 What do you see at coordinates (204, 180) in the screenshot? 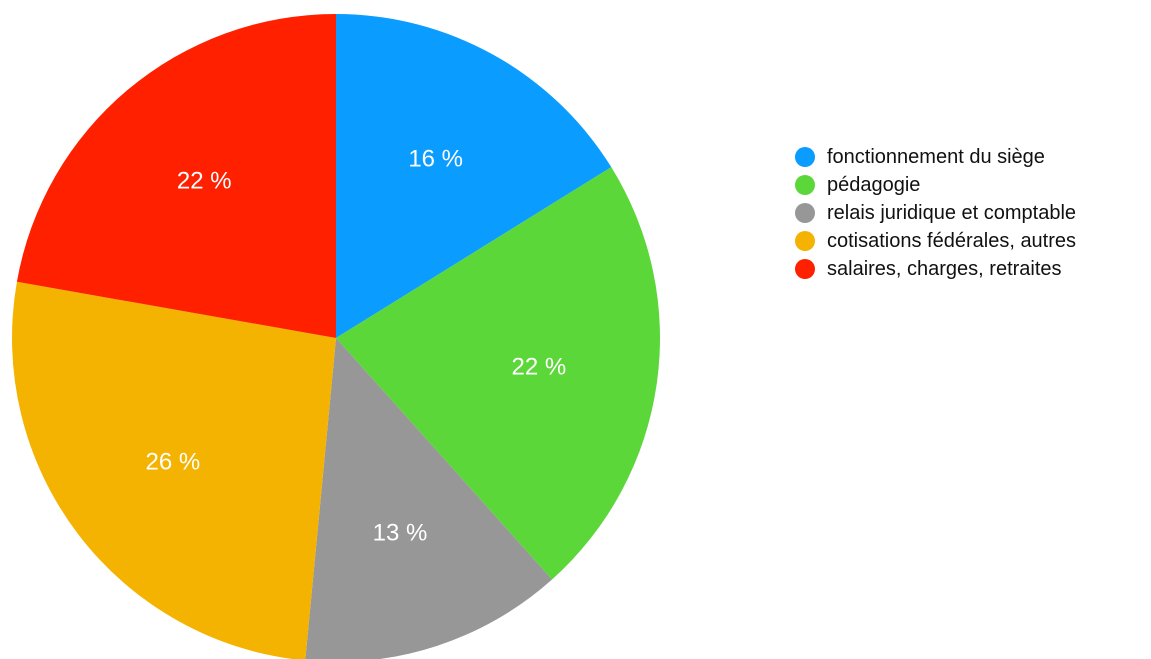
I see `pie-slice-label-4: 22 %` at bounding box center [204, 180].